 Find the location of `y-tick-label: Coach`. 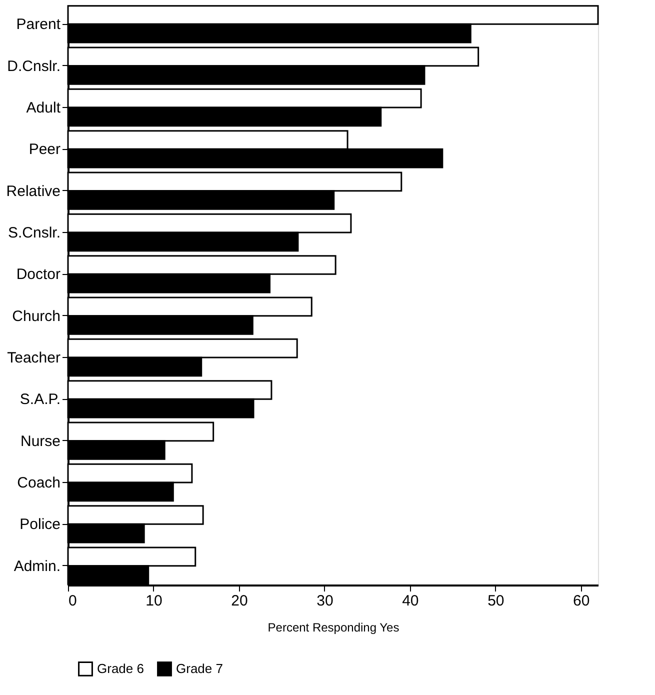

y-tick-label: Coach is located at coordinates (38, 483).